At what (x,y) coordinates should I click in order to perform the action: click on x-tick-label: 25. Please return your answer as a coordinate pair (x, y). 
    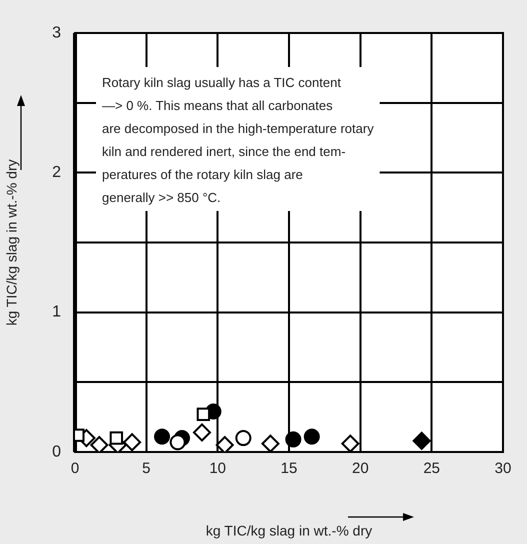
    Looking at the image, I should click on (431, 469).